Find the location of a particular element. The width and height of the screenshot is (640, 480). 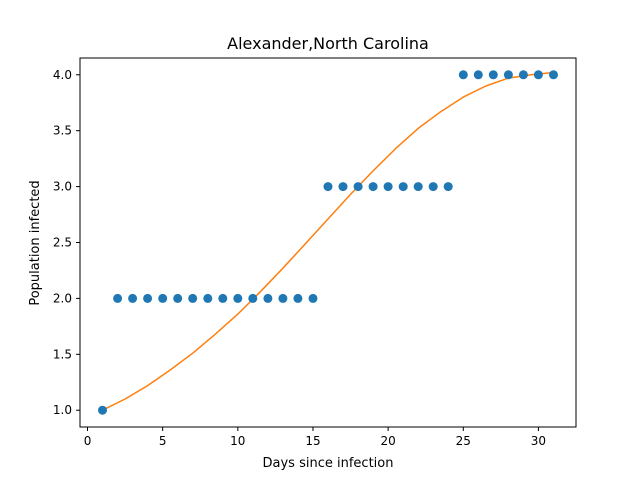

y-tick-label: 2.5 is located at coordinates (62, 243).